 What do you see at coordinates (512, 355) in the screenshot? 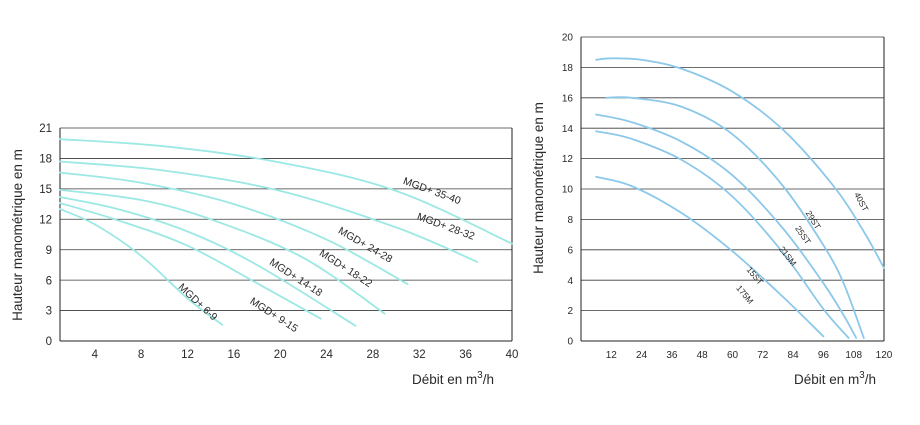
I see `x-tick-label: 40` at bounding box center [512, 355].